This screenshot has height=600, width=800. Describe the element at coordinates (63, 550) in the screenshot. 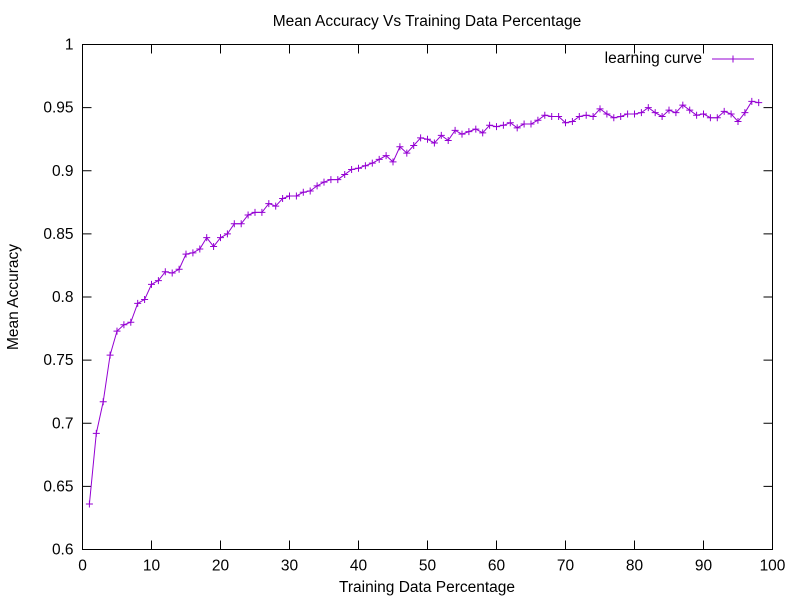

I see `y-tick-label: 0.6` at that location.